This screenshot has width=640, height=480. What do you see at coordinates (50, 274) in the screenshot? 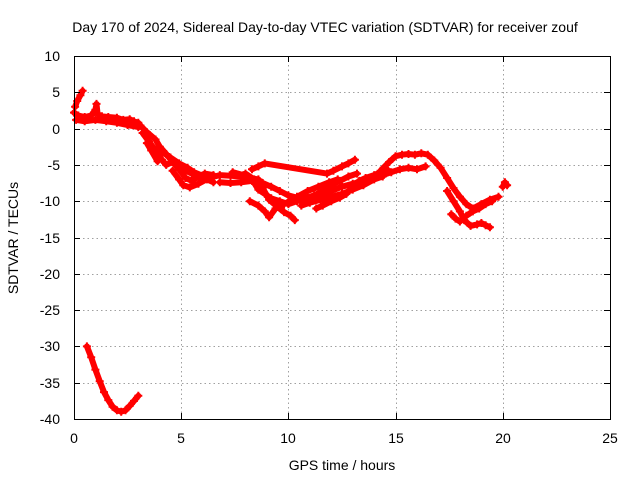
I see `y-tick-label: -20` at bounding box center [50, 274].